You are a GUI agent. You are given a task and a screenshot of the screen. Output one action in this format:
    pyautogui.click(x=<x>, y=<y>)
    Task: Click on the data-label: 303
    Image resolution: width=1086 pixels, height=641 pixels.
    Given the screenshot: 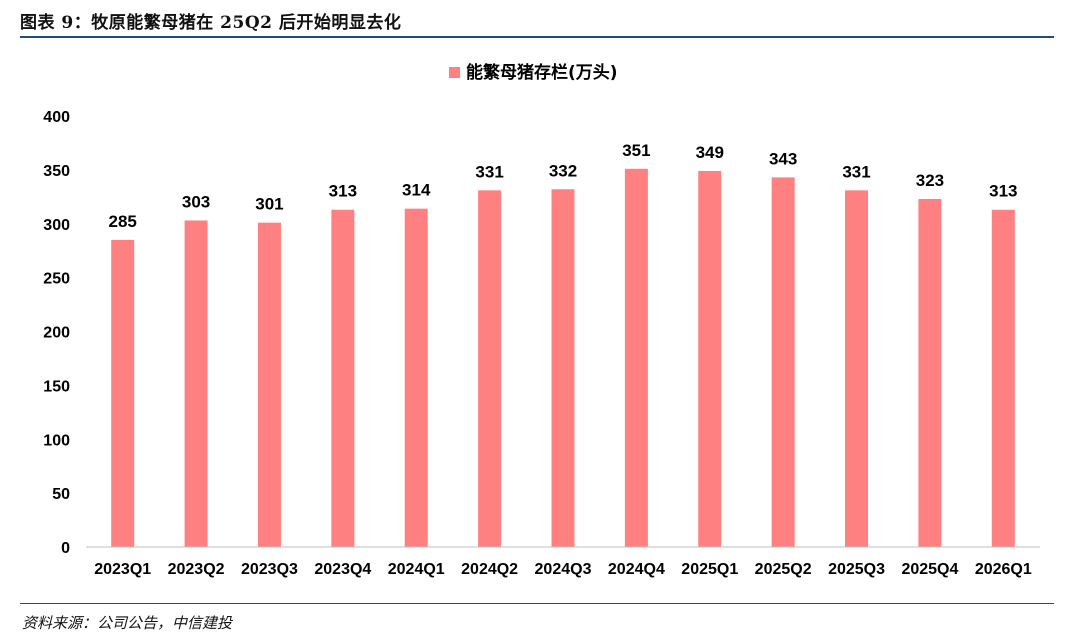 What is the action you would take?
    pyautogui.click(x=196, y=202)
    